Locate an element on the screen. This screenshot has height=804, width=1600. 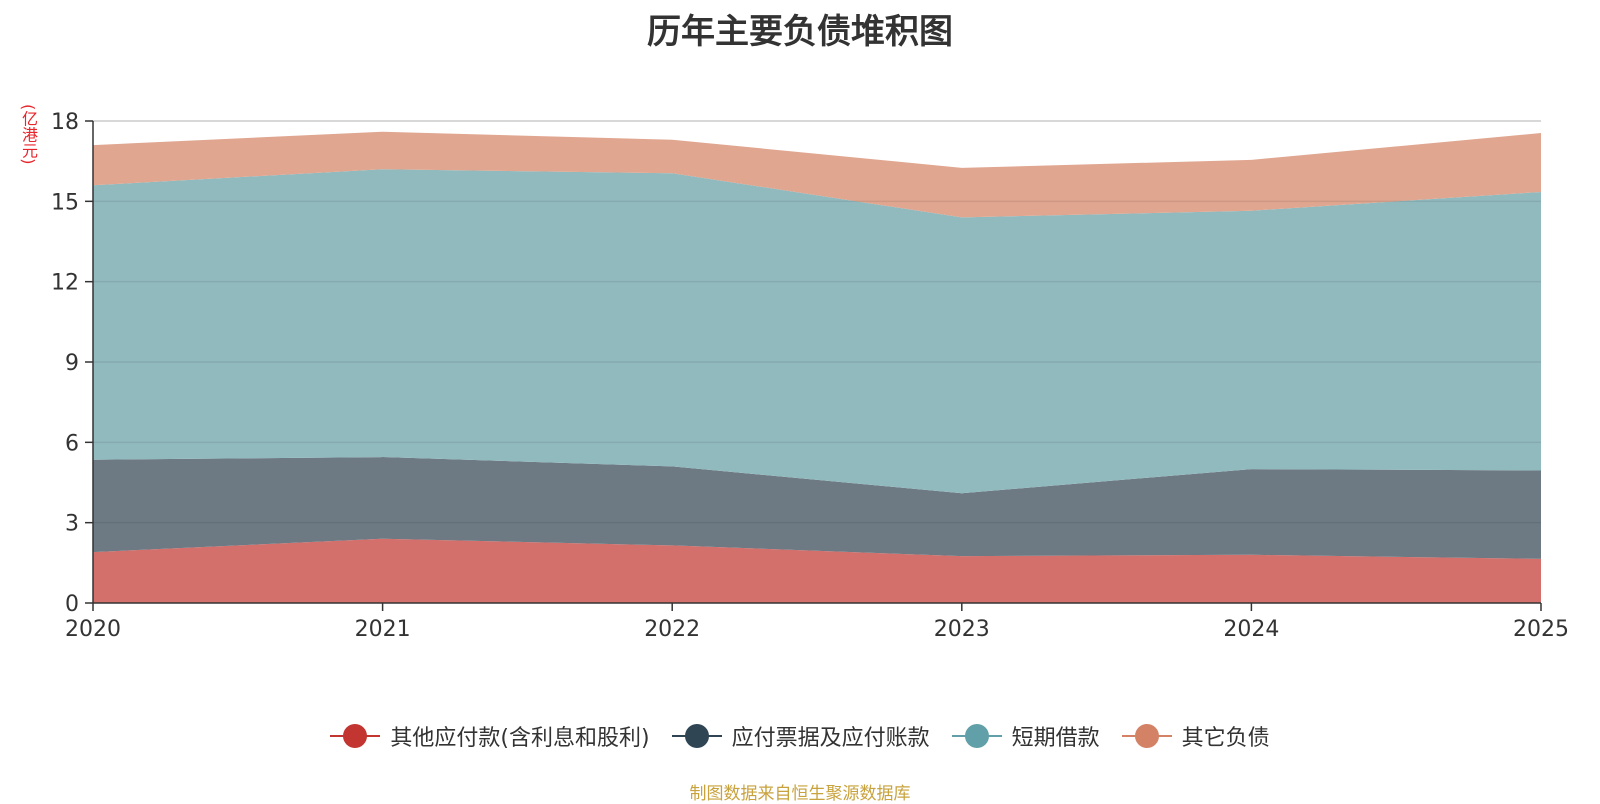
source-note: 制图数据来自恒生聚源数据库 is located at coordinates (800, 794).